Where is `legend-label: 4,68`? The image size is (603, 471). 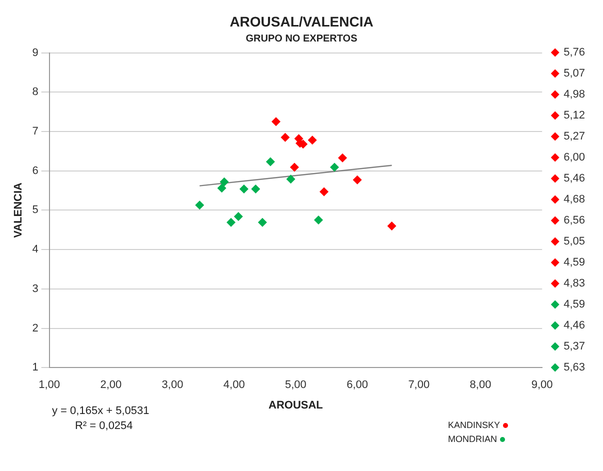
legend-label: 4,68 is located at coordinates (575, 200).